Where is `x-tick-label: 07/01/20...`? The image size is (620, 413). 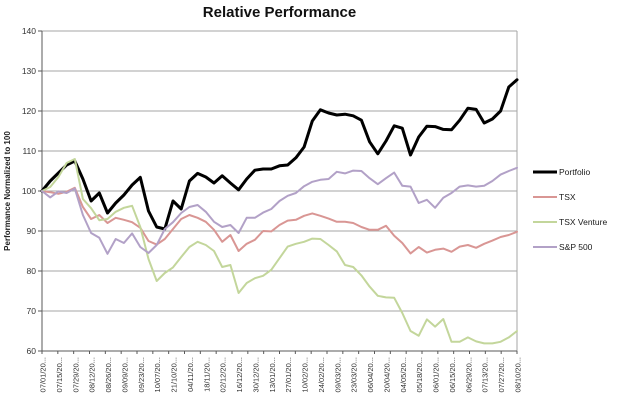 x-tick-label: 07/01/20... is located at coordinates (43, 374).